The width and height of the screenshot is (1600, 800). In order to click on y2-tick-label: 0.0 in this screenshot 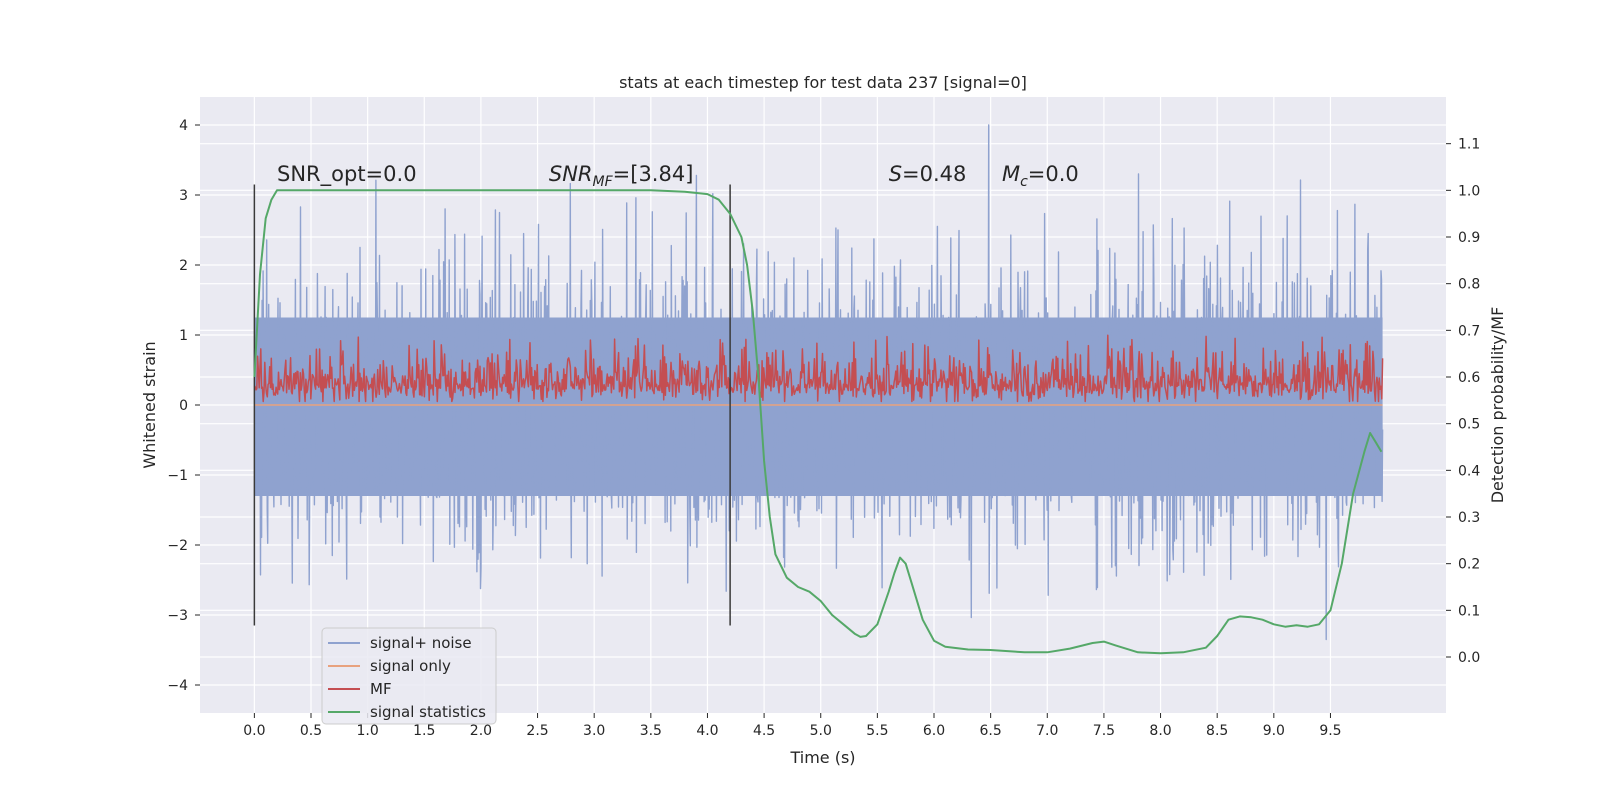, I will do `click(1469, 658)`.